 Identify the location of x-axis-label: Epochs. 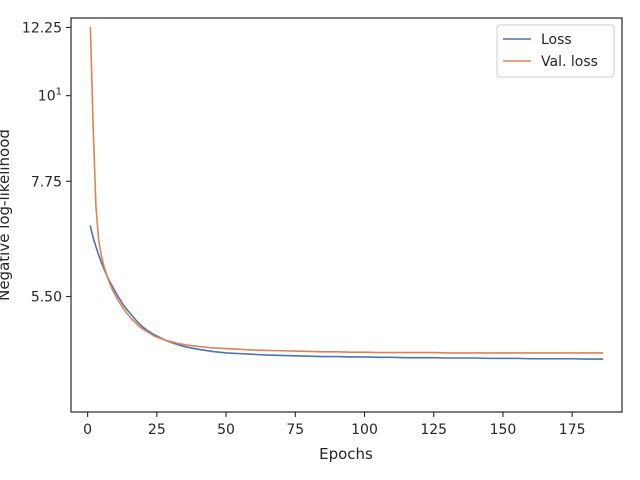
(346, 454).